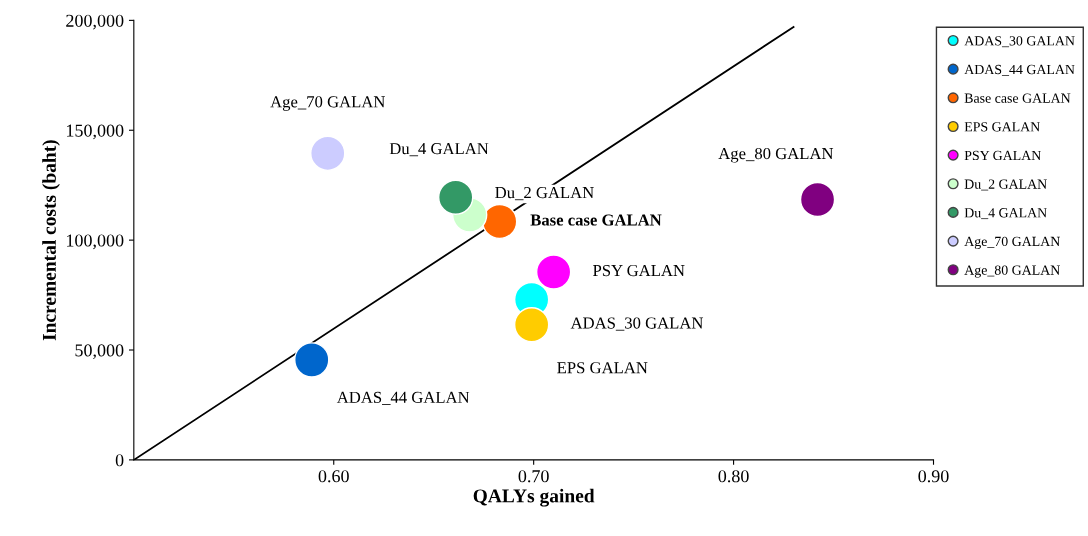 The image size is (1088, 536). What do you see at coordinates (1002, 127) in the screenshot?
I see `legend-label: EPS GALAN` at bounding box center [1002, 127].